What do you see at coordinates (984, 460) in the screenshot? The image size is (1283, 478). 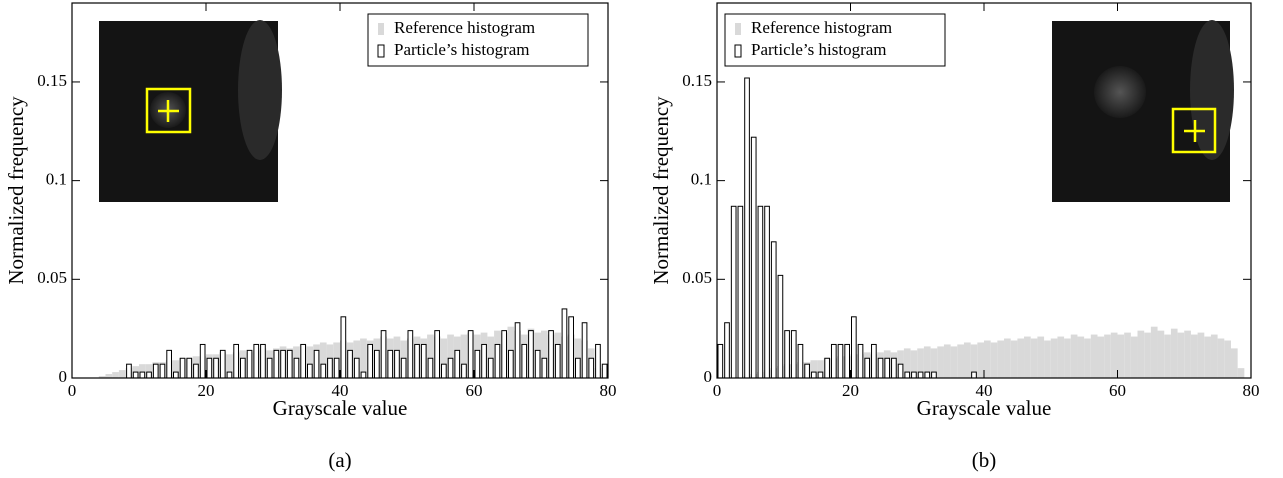 I see `caption: (b)` at bounding box center [984, 460].